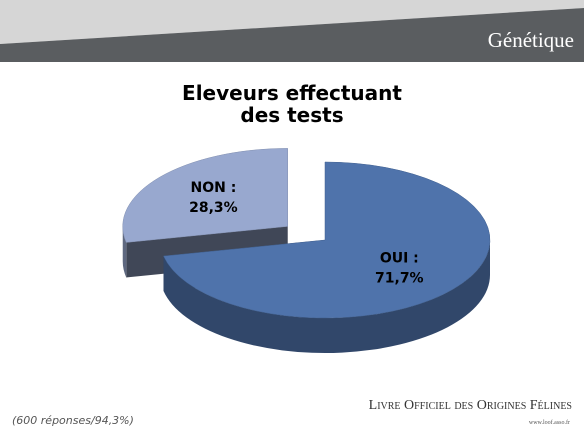 Image resolution: width=584 pixels, height=437 pixels. What do you see at coordinates (470, 405) in the screenshot?
I see `logo: Livre Officiel des Origines Félines` at bounding box center [470, 405].